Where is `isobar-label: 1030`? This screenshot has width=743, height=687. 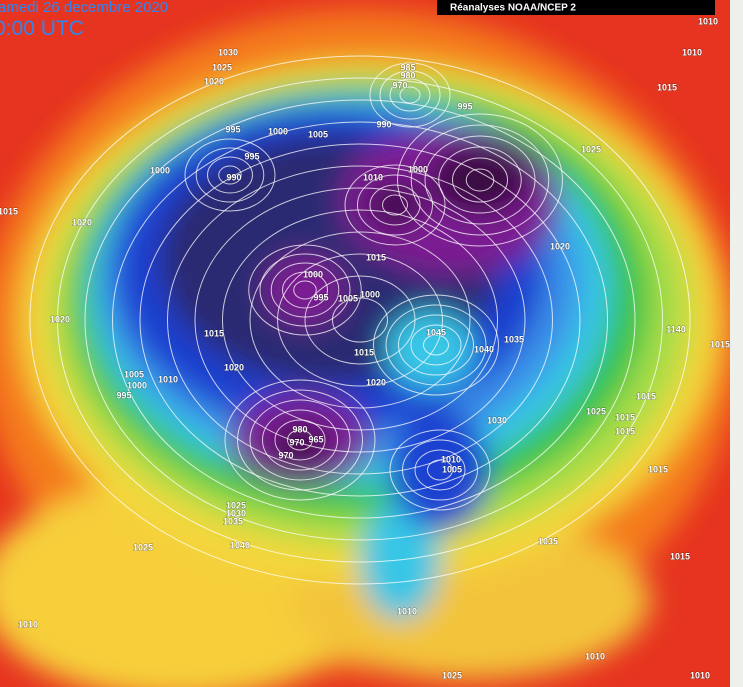 isobar-label: 1030 is located at coordinates (236, 513).